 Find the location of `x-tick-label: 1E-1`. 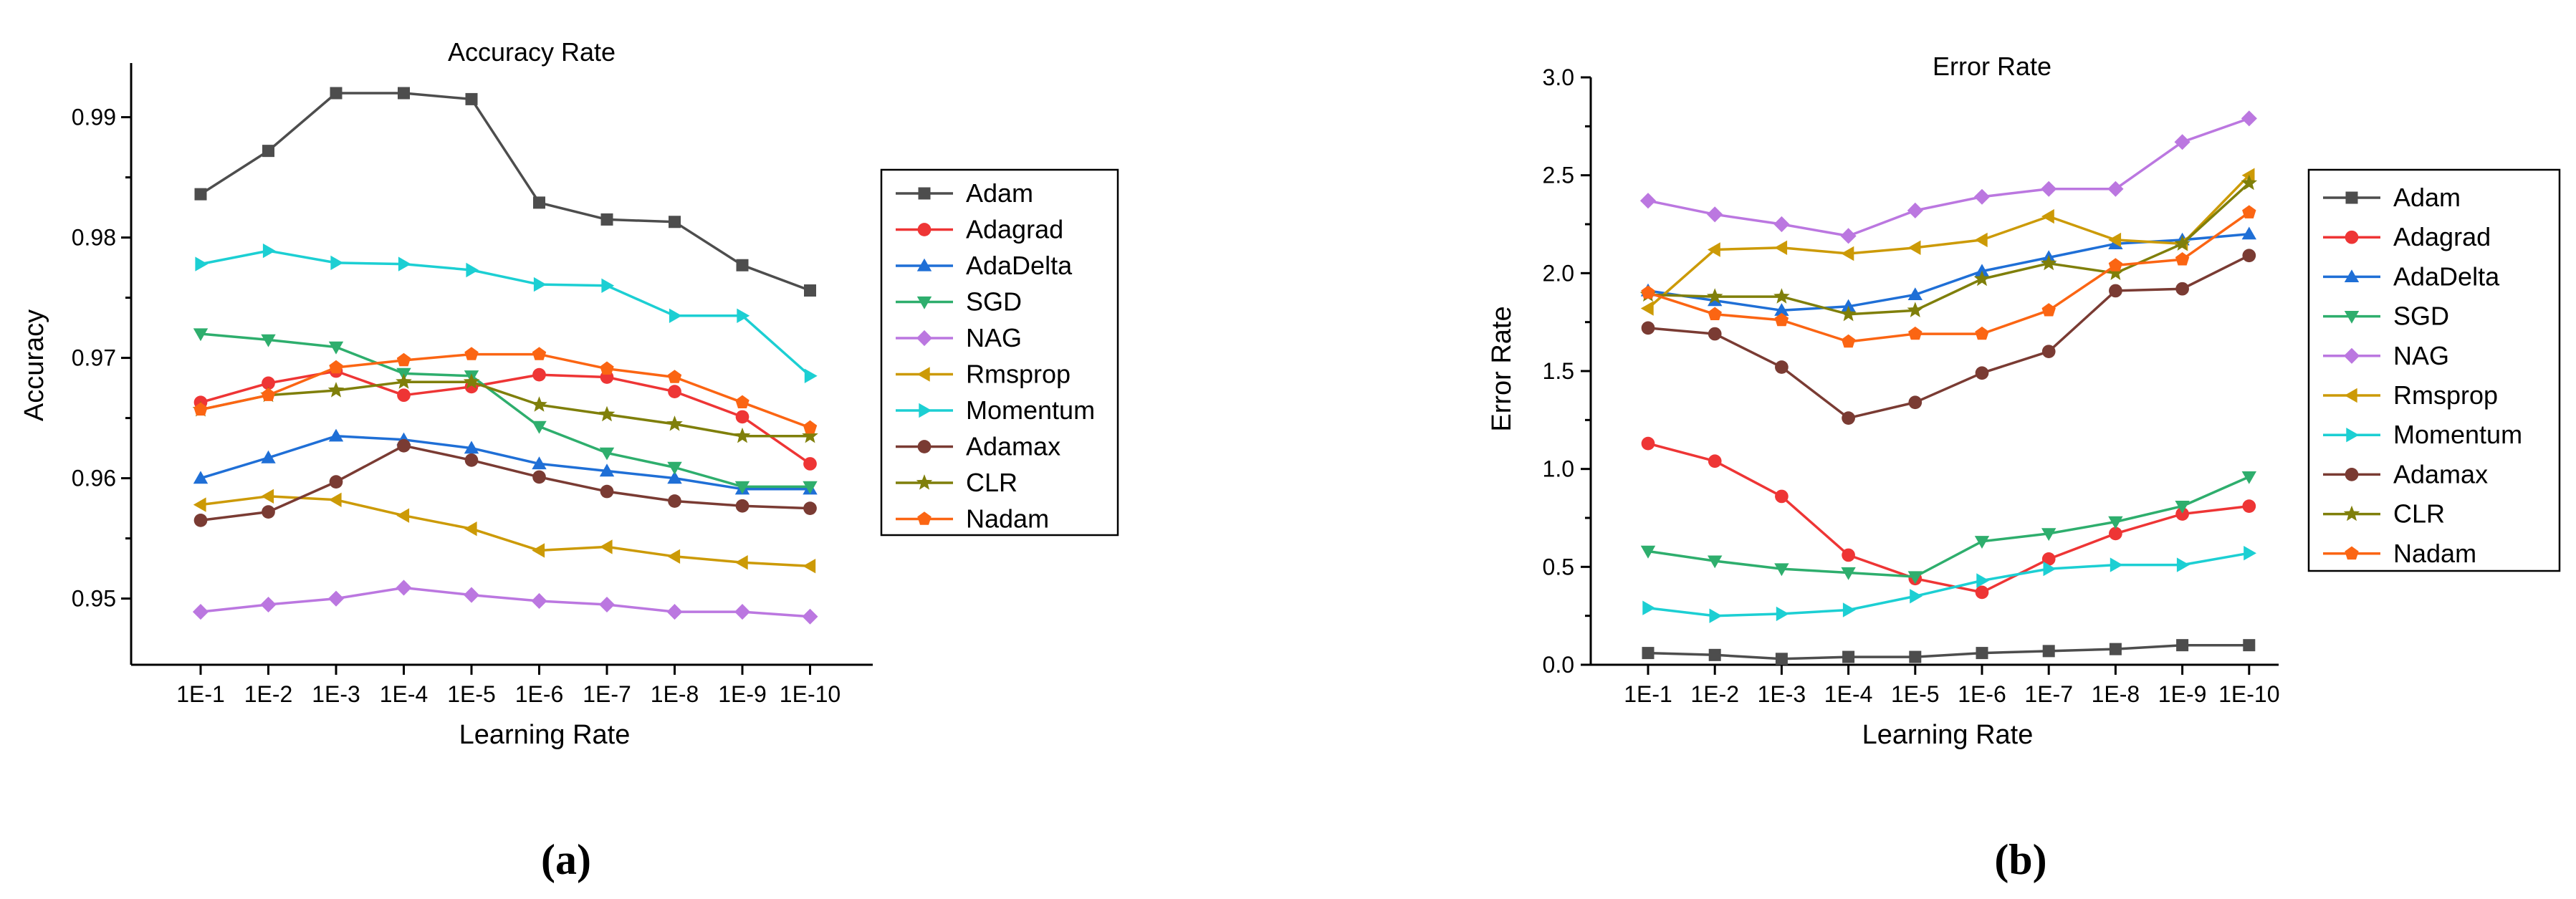

x-tick-label: 1E-1 is located at coordinates (200, 694).